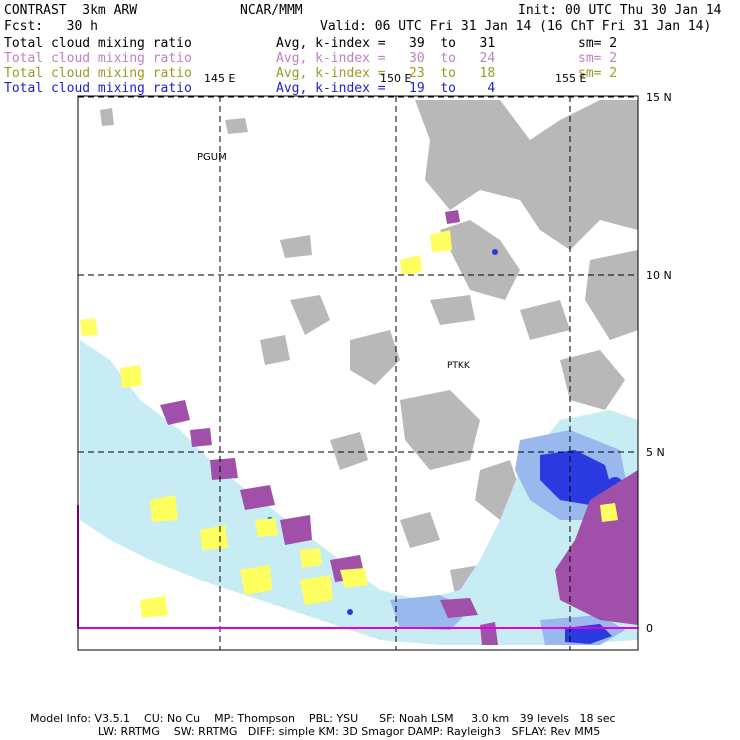 This screenshot has width=740, height=740. Describe the element at coordinates (386, 58) in the screenshot. I see `field-range-2: Avg, k-index = 30 to 24` at that location.